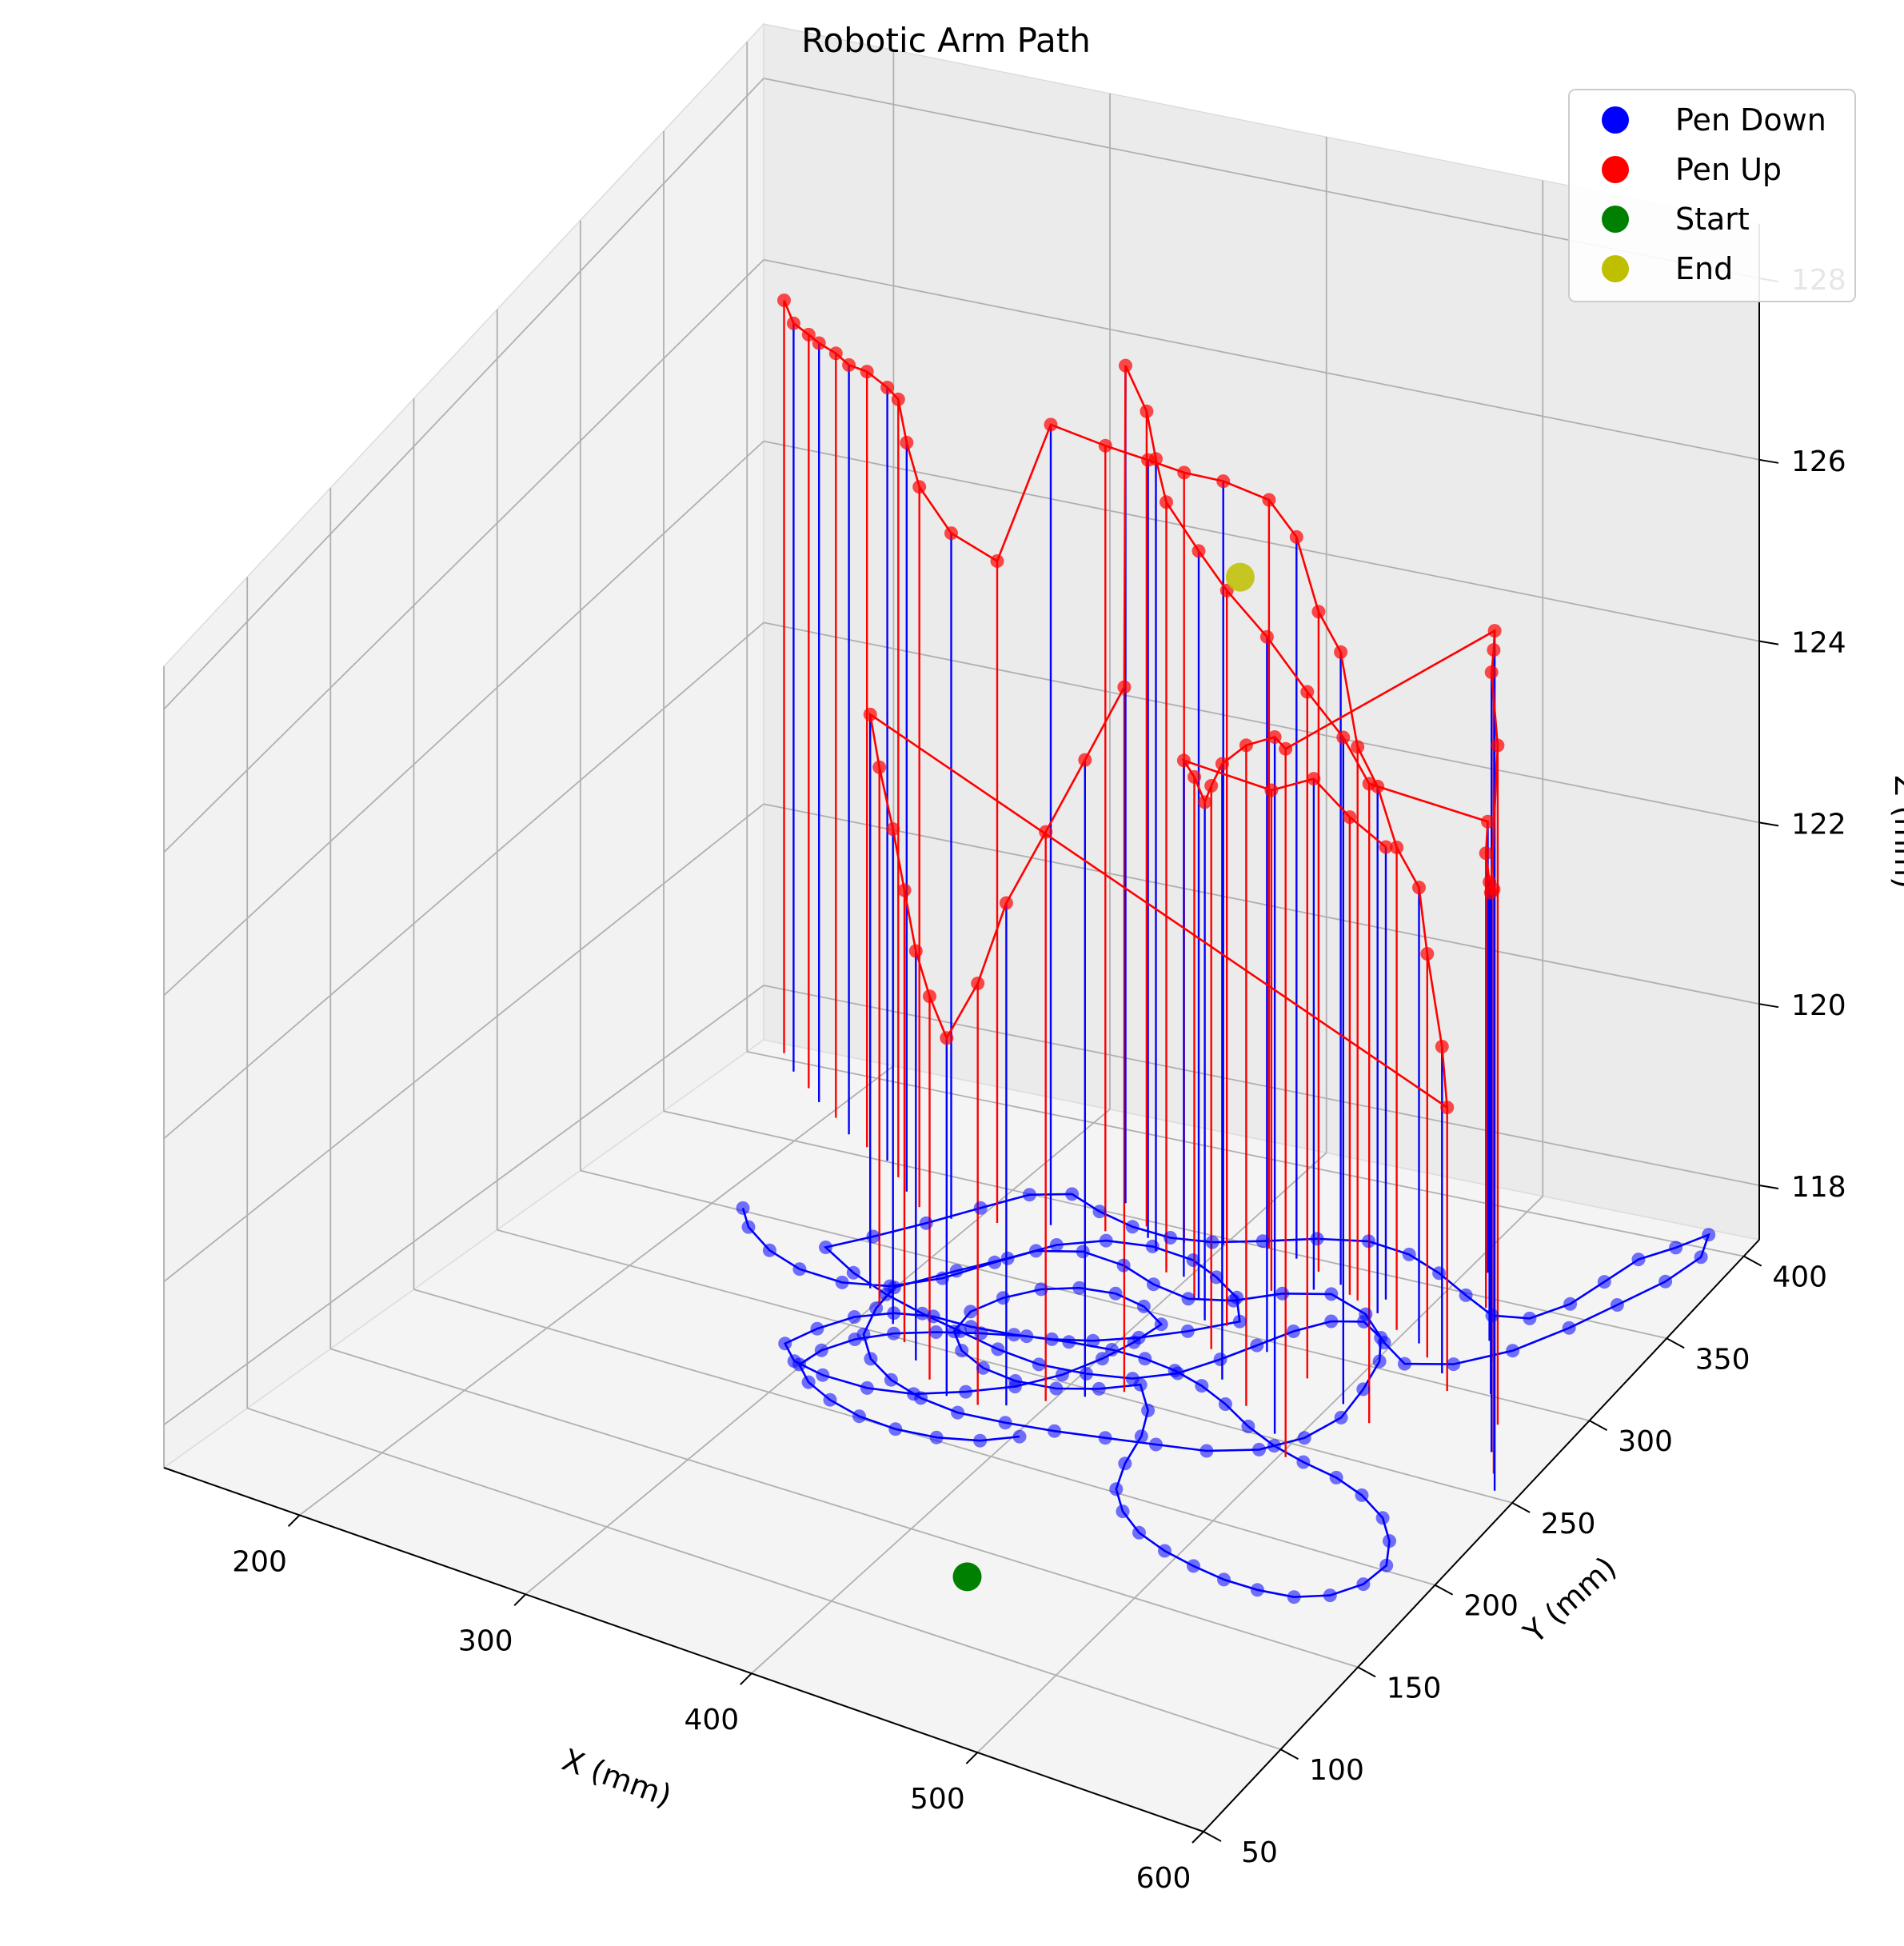  What do you see at coordinates (967, 1577) in the screenshot?
I see `start-marker` at bounding box center [967, 1577].